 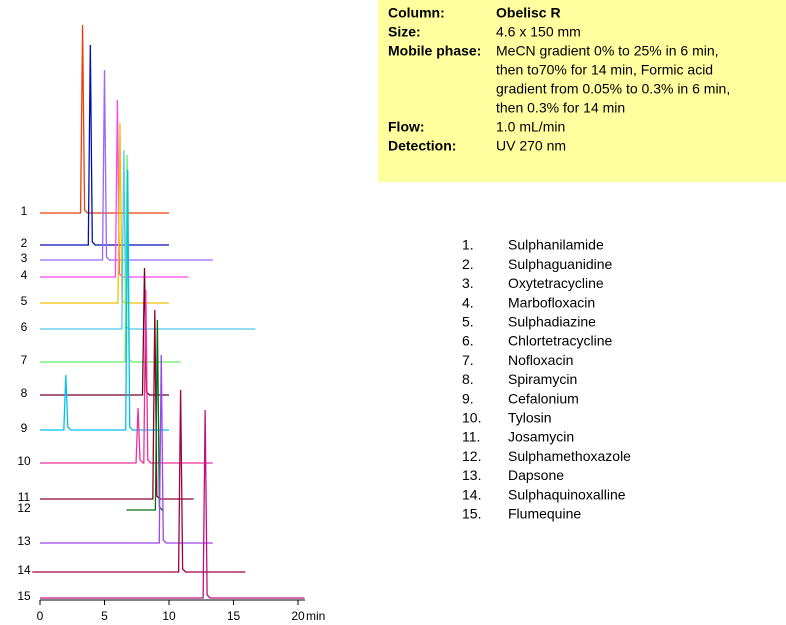 I want to click on compound-number: 14., so click(x=471, y=494).